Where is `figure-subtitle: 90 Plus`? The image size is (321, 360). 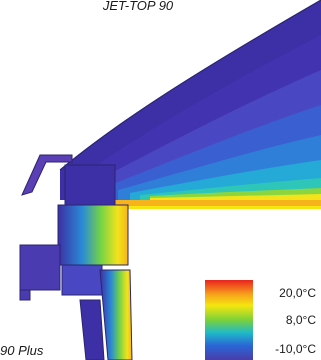 figure-subtitle: 90 Plus is located at coordinates (22, 350).